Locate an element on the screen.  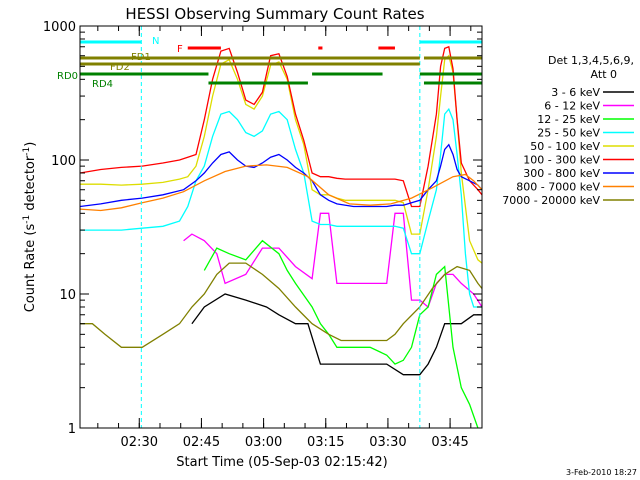
legend-header-line1: Det 1,3,4,5,6,9, is located at coordinates (591, 60).